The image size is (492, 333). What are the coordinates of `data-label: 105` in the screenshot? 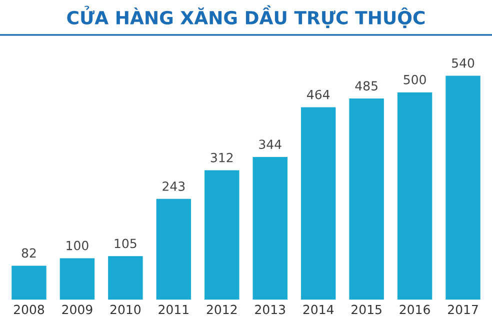 It's located at (125, 243).